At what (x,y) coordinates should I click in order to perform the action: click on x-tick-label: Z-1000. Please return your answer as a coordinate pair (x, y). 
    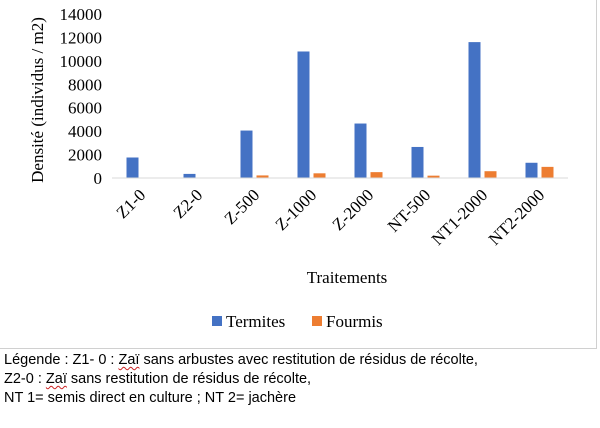
    Looking at the image, I should click on (296, 209).